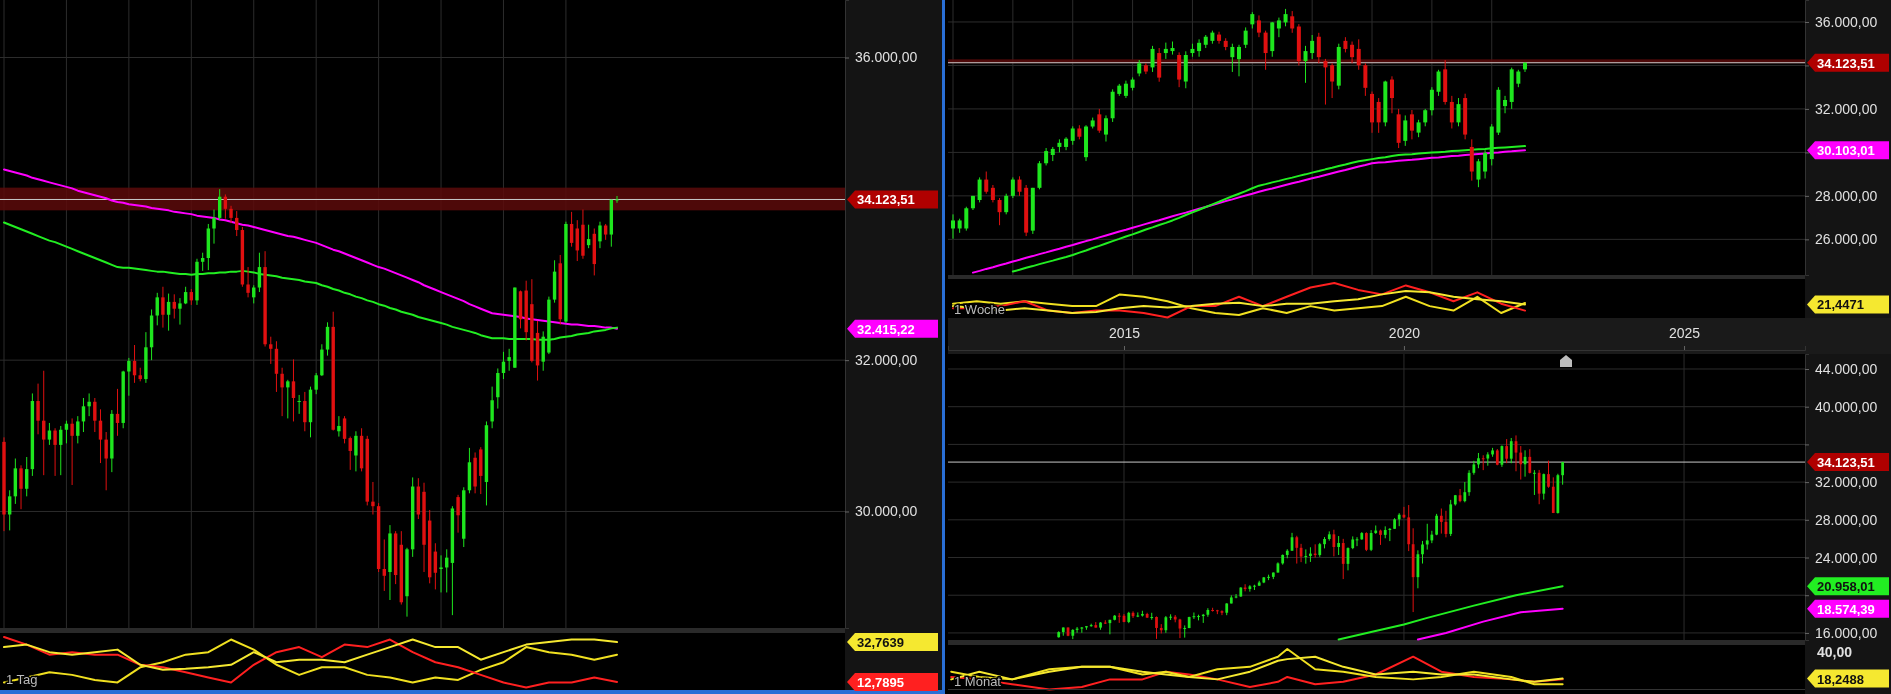 Image resolution: width=1891 pixels, height=694 pixels. Describe the element at coordinates (1846, 632) in the screenshot. I see `y-tick-label: 16.000,00` at that location.